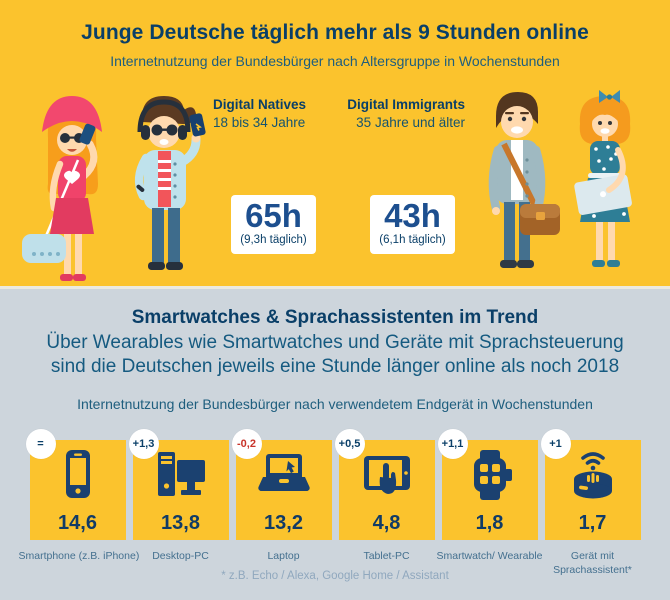 The height and width of the screenshot is (600, 670). Describe the element at coordinates (489, 523) in the screenshot. I see `device-hours-value: 1,8` at that location.